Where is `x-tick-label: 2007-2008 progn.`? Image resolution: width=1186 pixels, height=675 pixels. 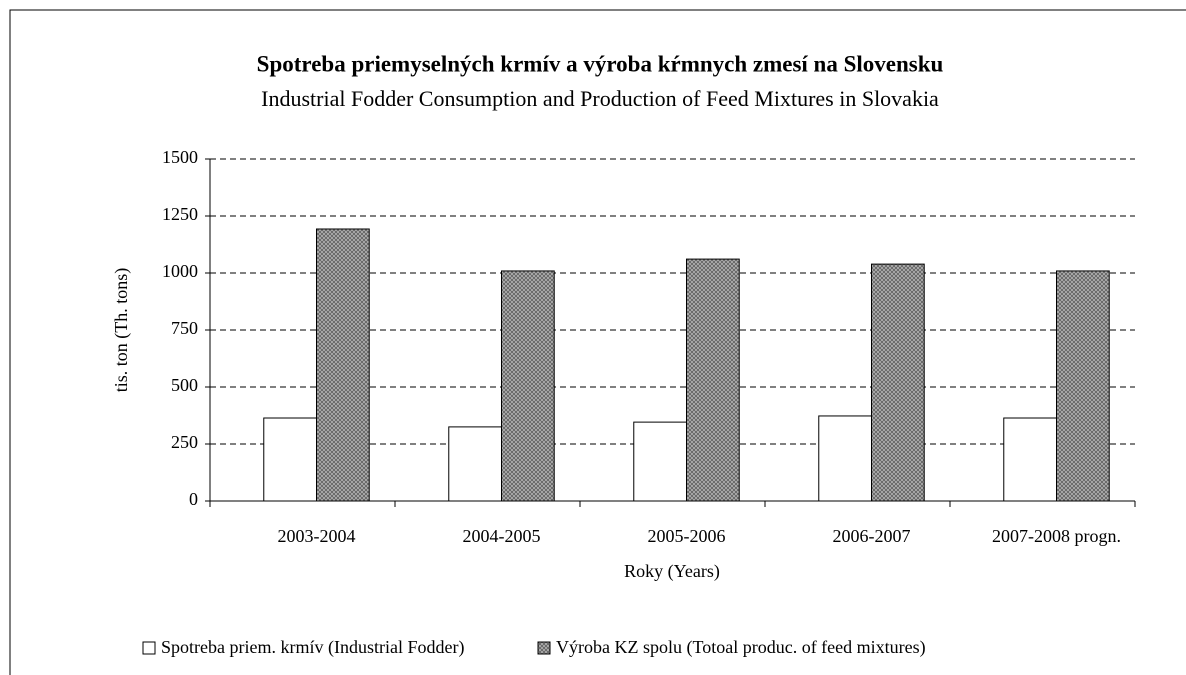
x-tick-label: 2007-2008 progn. is located at coordinates (1056, 536).